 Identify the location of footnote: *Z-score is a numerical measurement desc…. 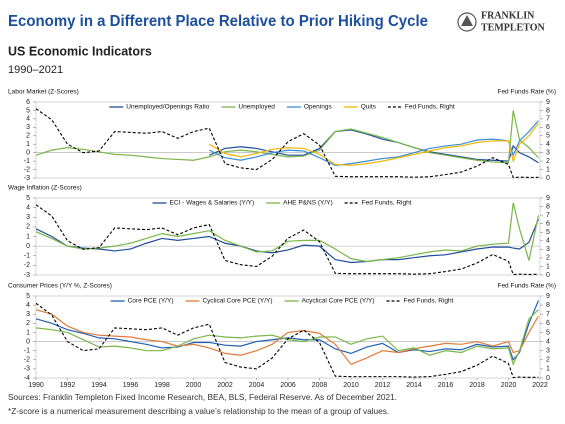
(198, 411).